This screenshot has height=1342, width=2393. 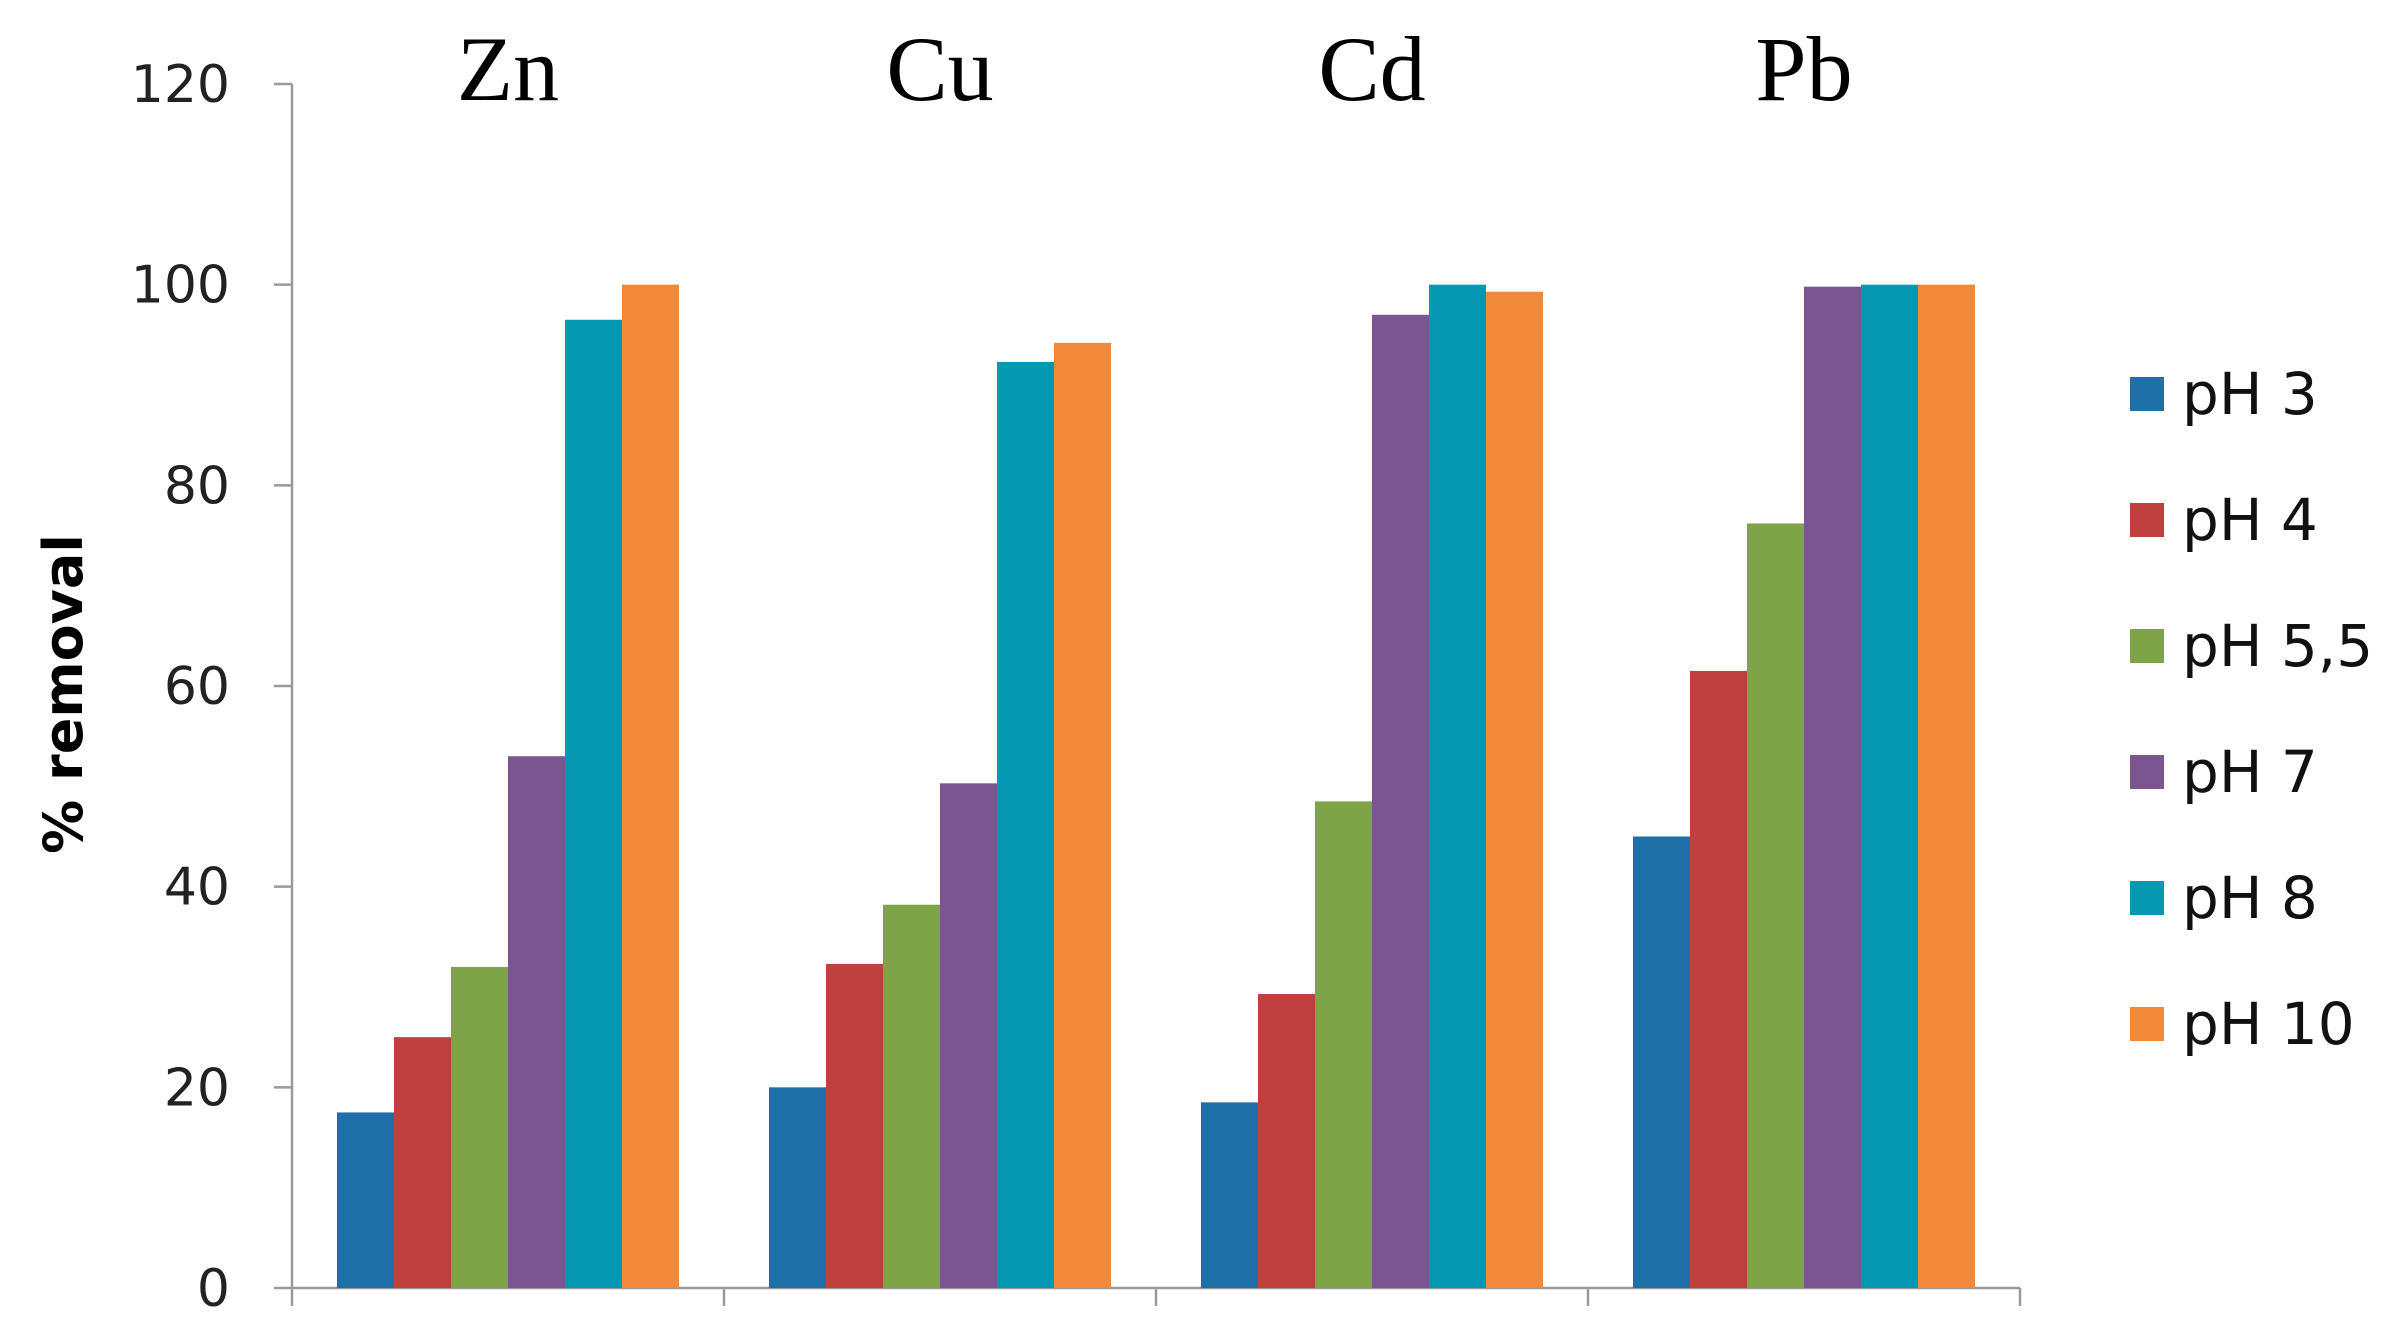 I want to click on y-axis: 0 20 40 60 80 100 120, so click(x=212, y=687).